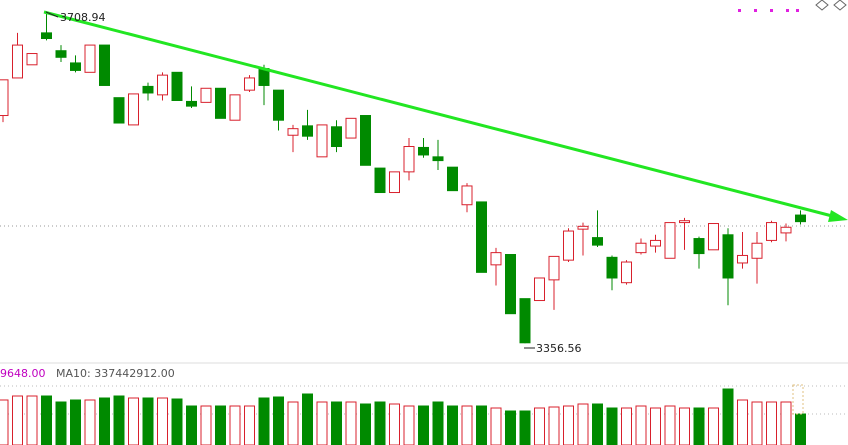 This screenshot has width=848, height=445. What do you see at coordinates (768, 10) in the screenshot?
I see `toolbar-dots` at bounding box center [768, 10].